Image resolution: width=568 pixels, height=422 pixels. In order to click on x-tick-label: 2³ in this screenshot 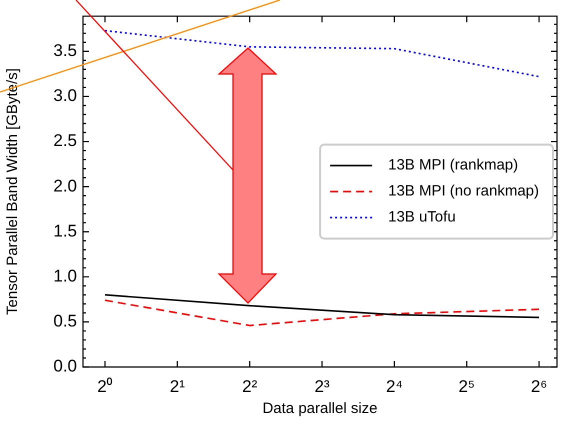, I will do `click(322, 386)`.